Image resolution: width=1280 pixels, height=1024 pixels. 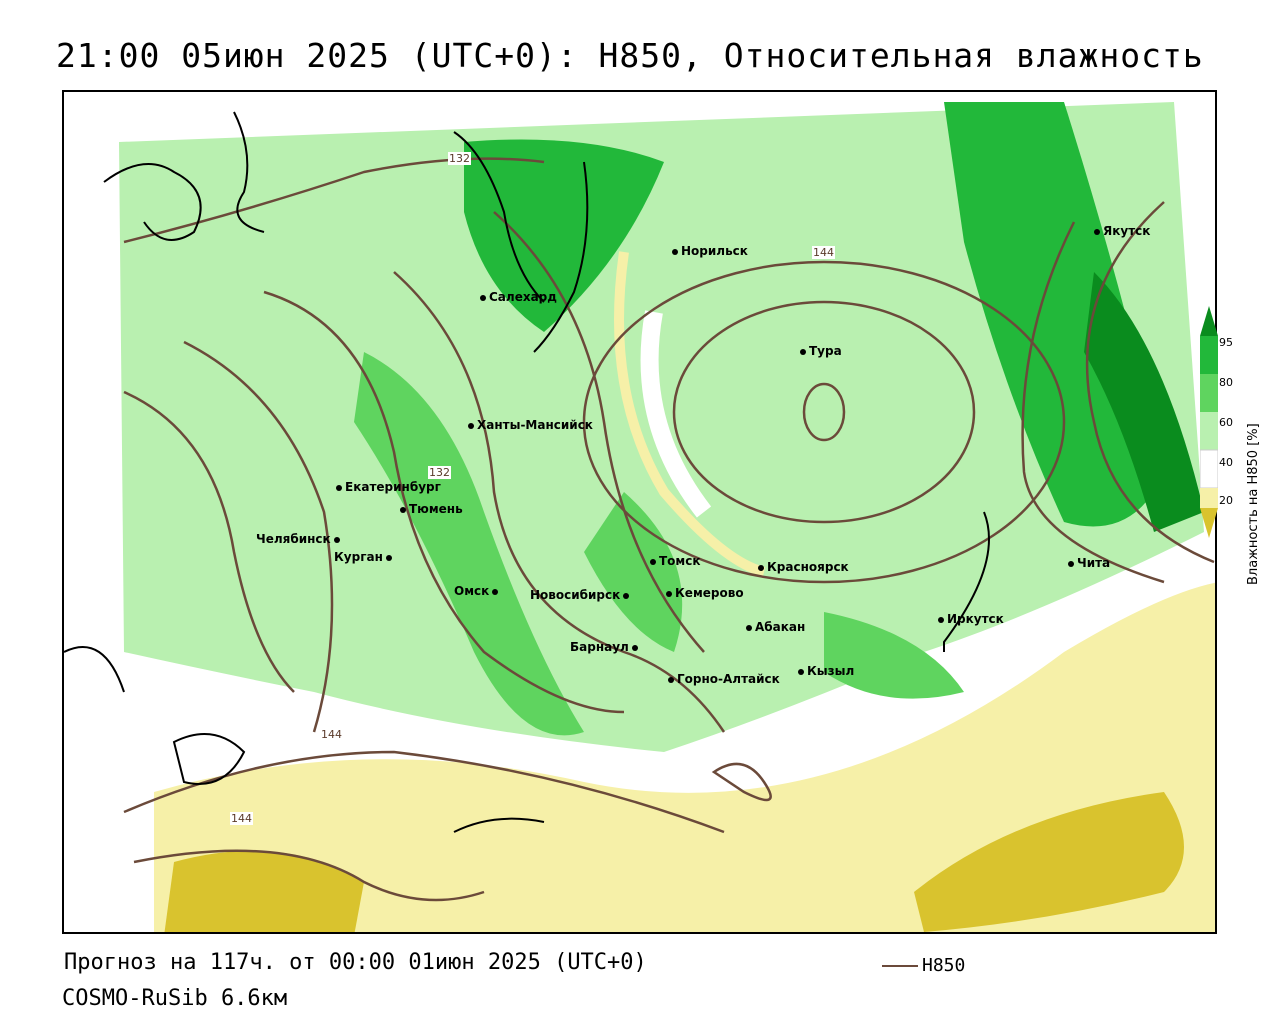 What do you see at coordinates (1226, 462) in the screenshot?
I see `colorbar-tick: 40` at bounding box center [1226, 462].